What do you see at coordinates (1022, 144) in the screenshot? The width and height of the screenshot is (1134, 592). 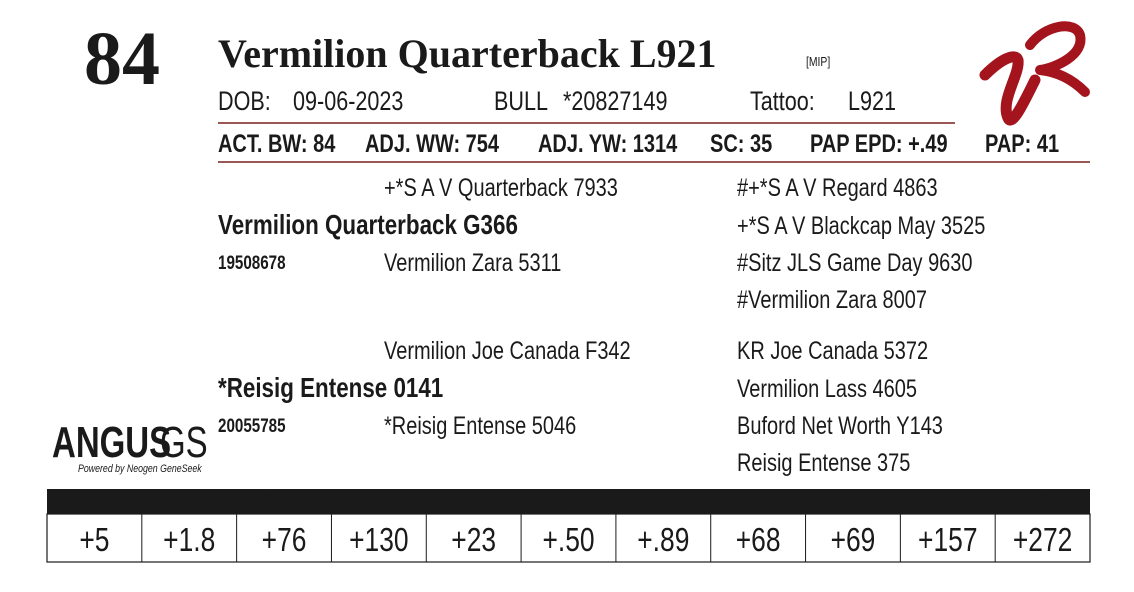 I see `stat: PAP: 41` at bounding box center [1022, 144].